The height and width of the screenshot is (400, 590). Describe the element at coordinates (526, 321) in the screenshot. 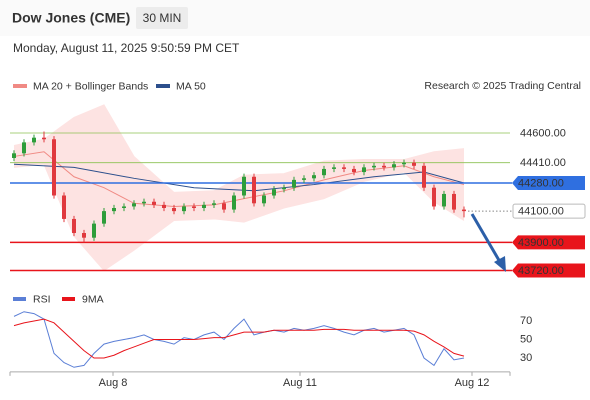

I see `y-tick-label: 70` at that location.